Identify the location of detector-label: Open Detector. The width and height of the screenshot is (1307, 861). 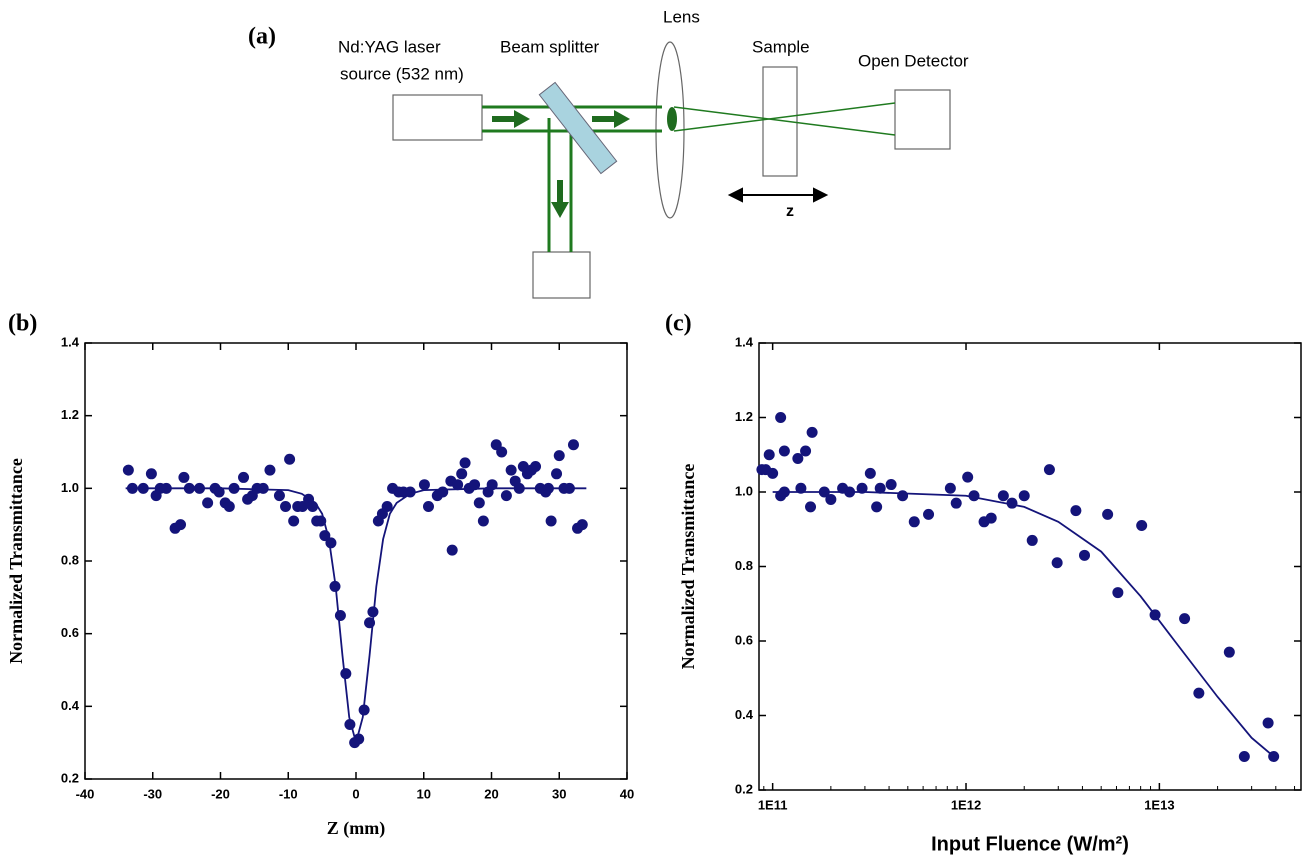
(913, 60).